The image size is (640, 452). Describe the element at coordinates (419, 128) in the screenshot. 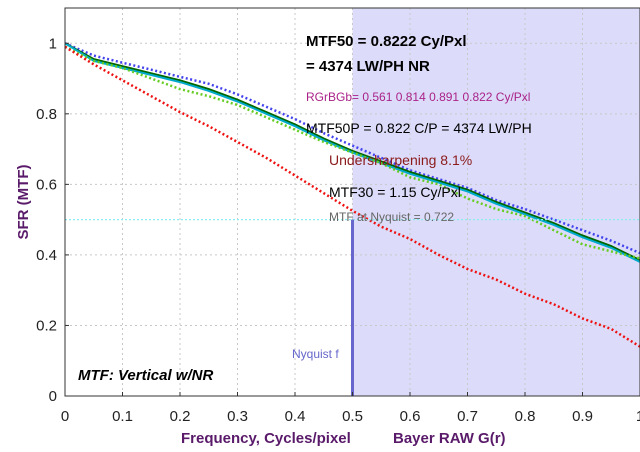

I see `mtf50p-annotation: MTF50P = 0.822 C/P = 4374 LW/PH` at that location.